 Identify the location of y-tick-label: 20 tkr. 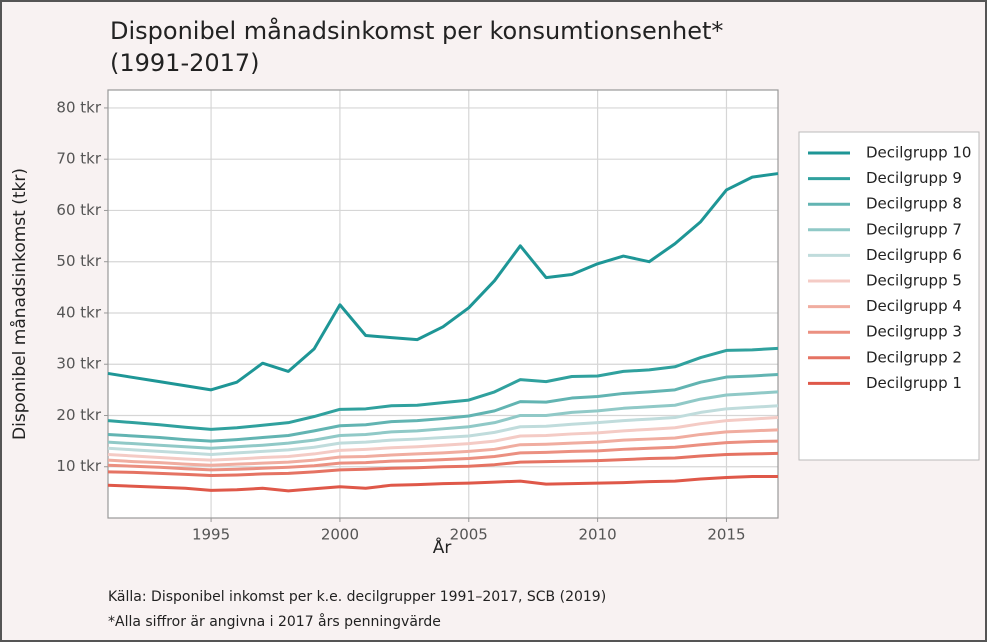
(78, 415).